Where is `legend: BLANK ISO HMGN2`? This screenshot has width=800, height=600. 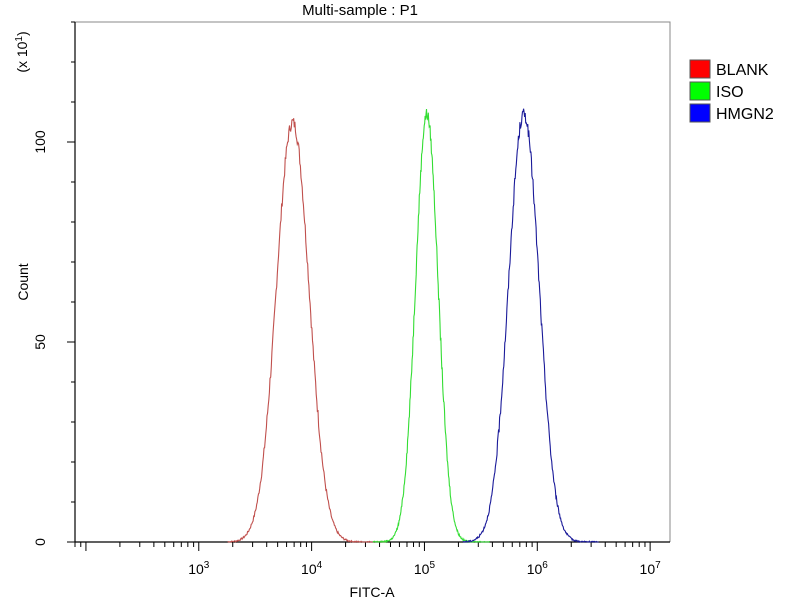 legend: BLANK ISO HMGN2 is located at coordinates (731, 91).